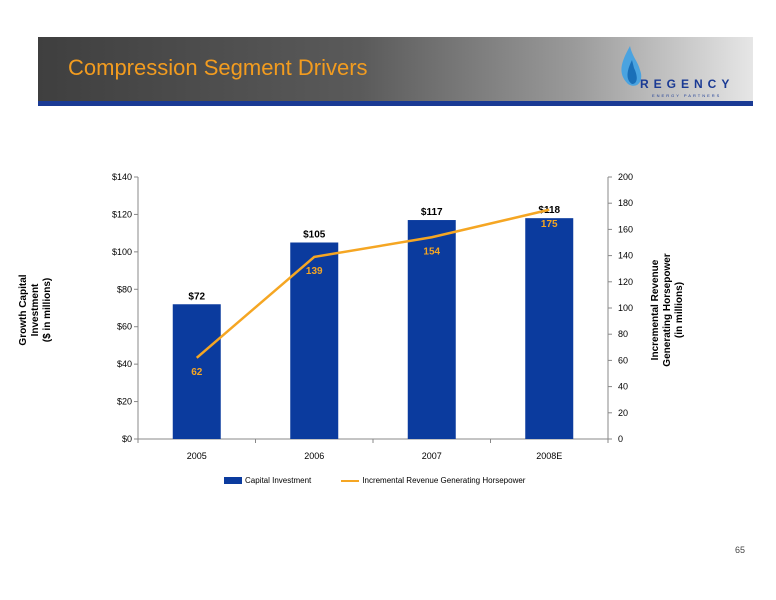  Describe the element at coordinates (124, 364) in the screenshot. I see `left-axis-tick-label: $40` at that location.